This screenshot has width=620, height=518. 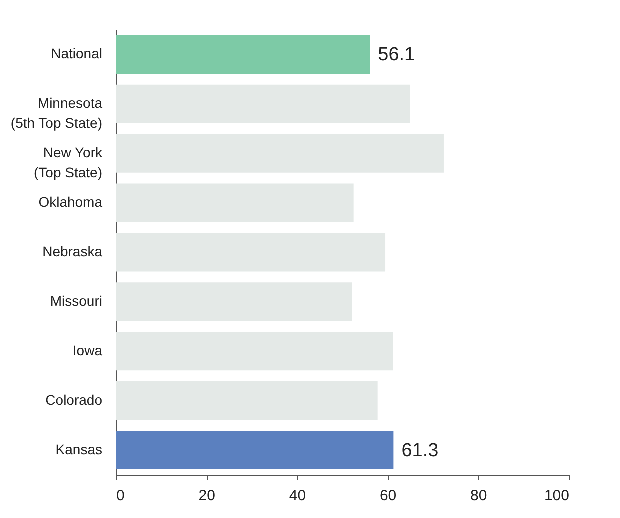 I want to click on y-tick-label: Iowa, so click(x=87, y=350).